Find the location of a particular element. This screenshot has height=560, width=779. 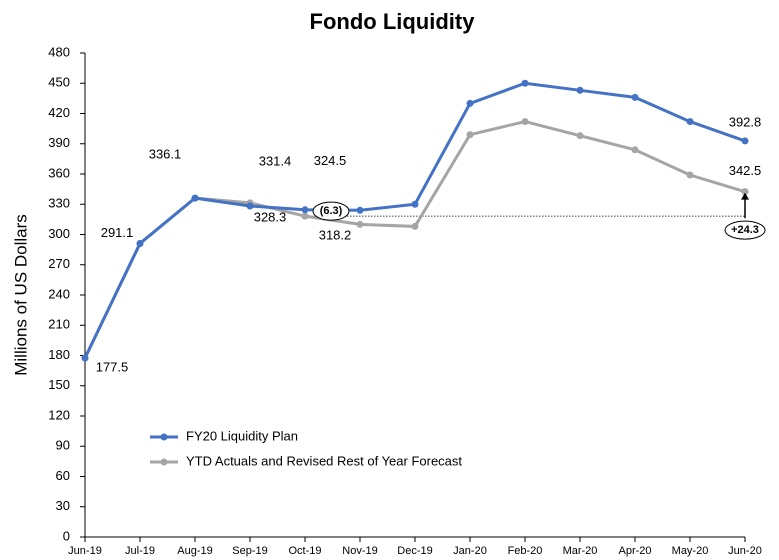

data-label: 392.8 is located at coordinates (745, 121).